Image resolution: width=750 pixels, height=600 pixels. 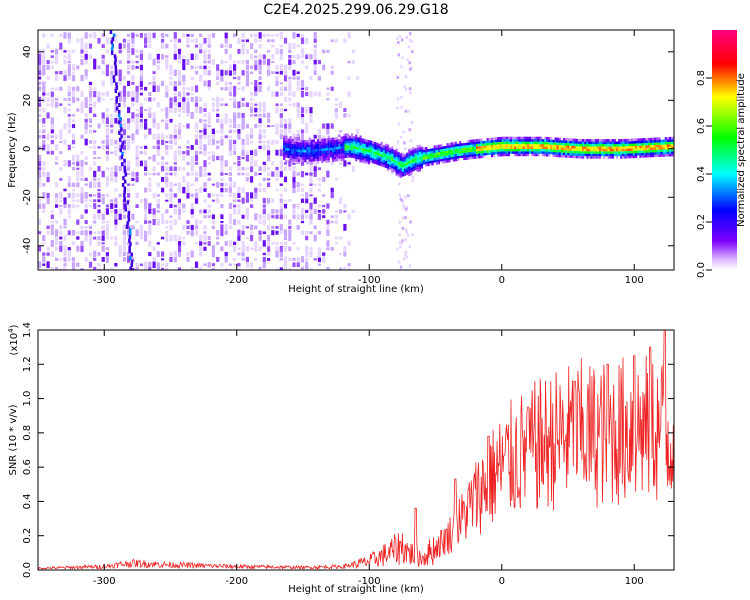 I want to click on snr-y-tick-label: 0.2, so click(x=27, y=536).